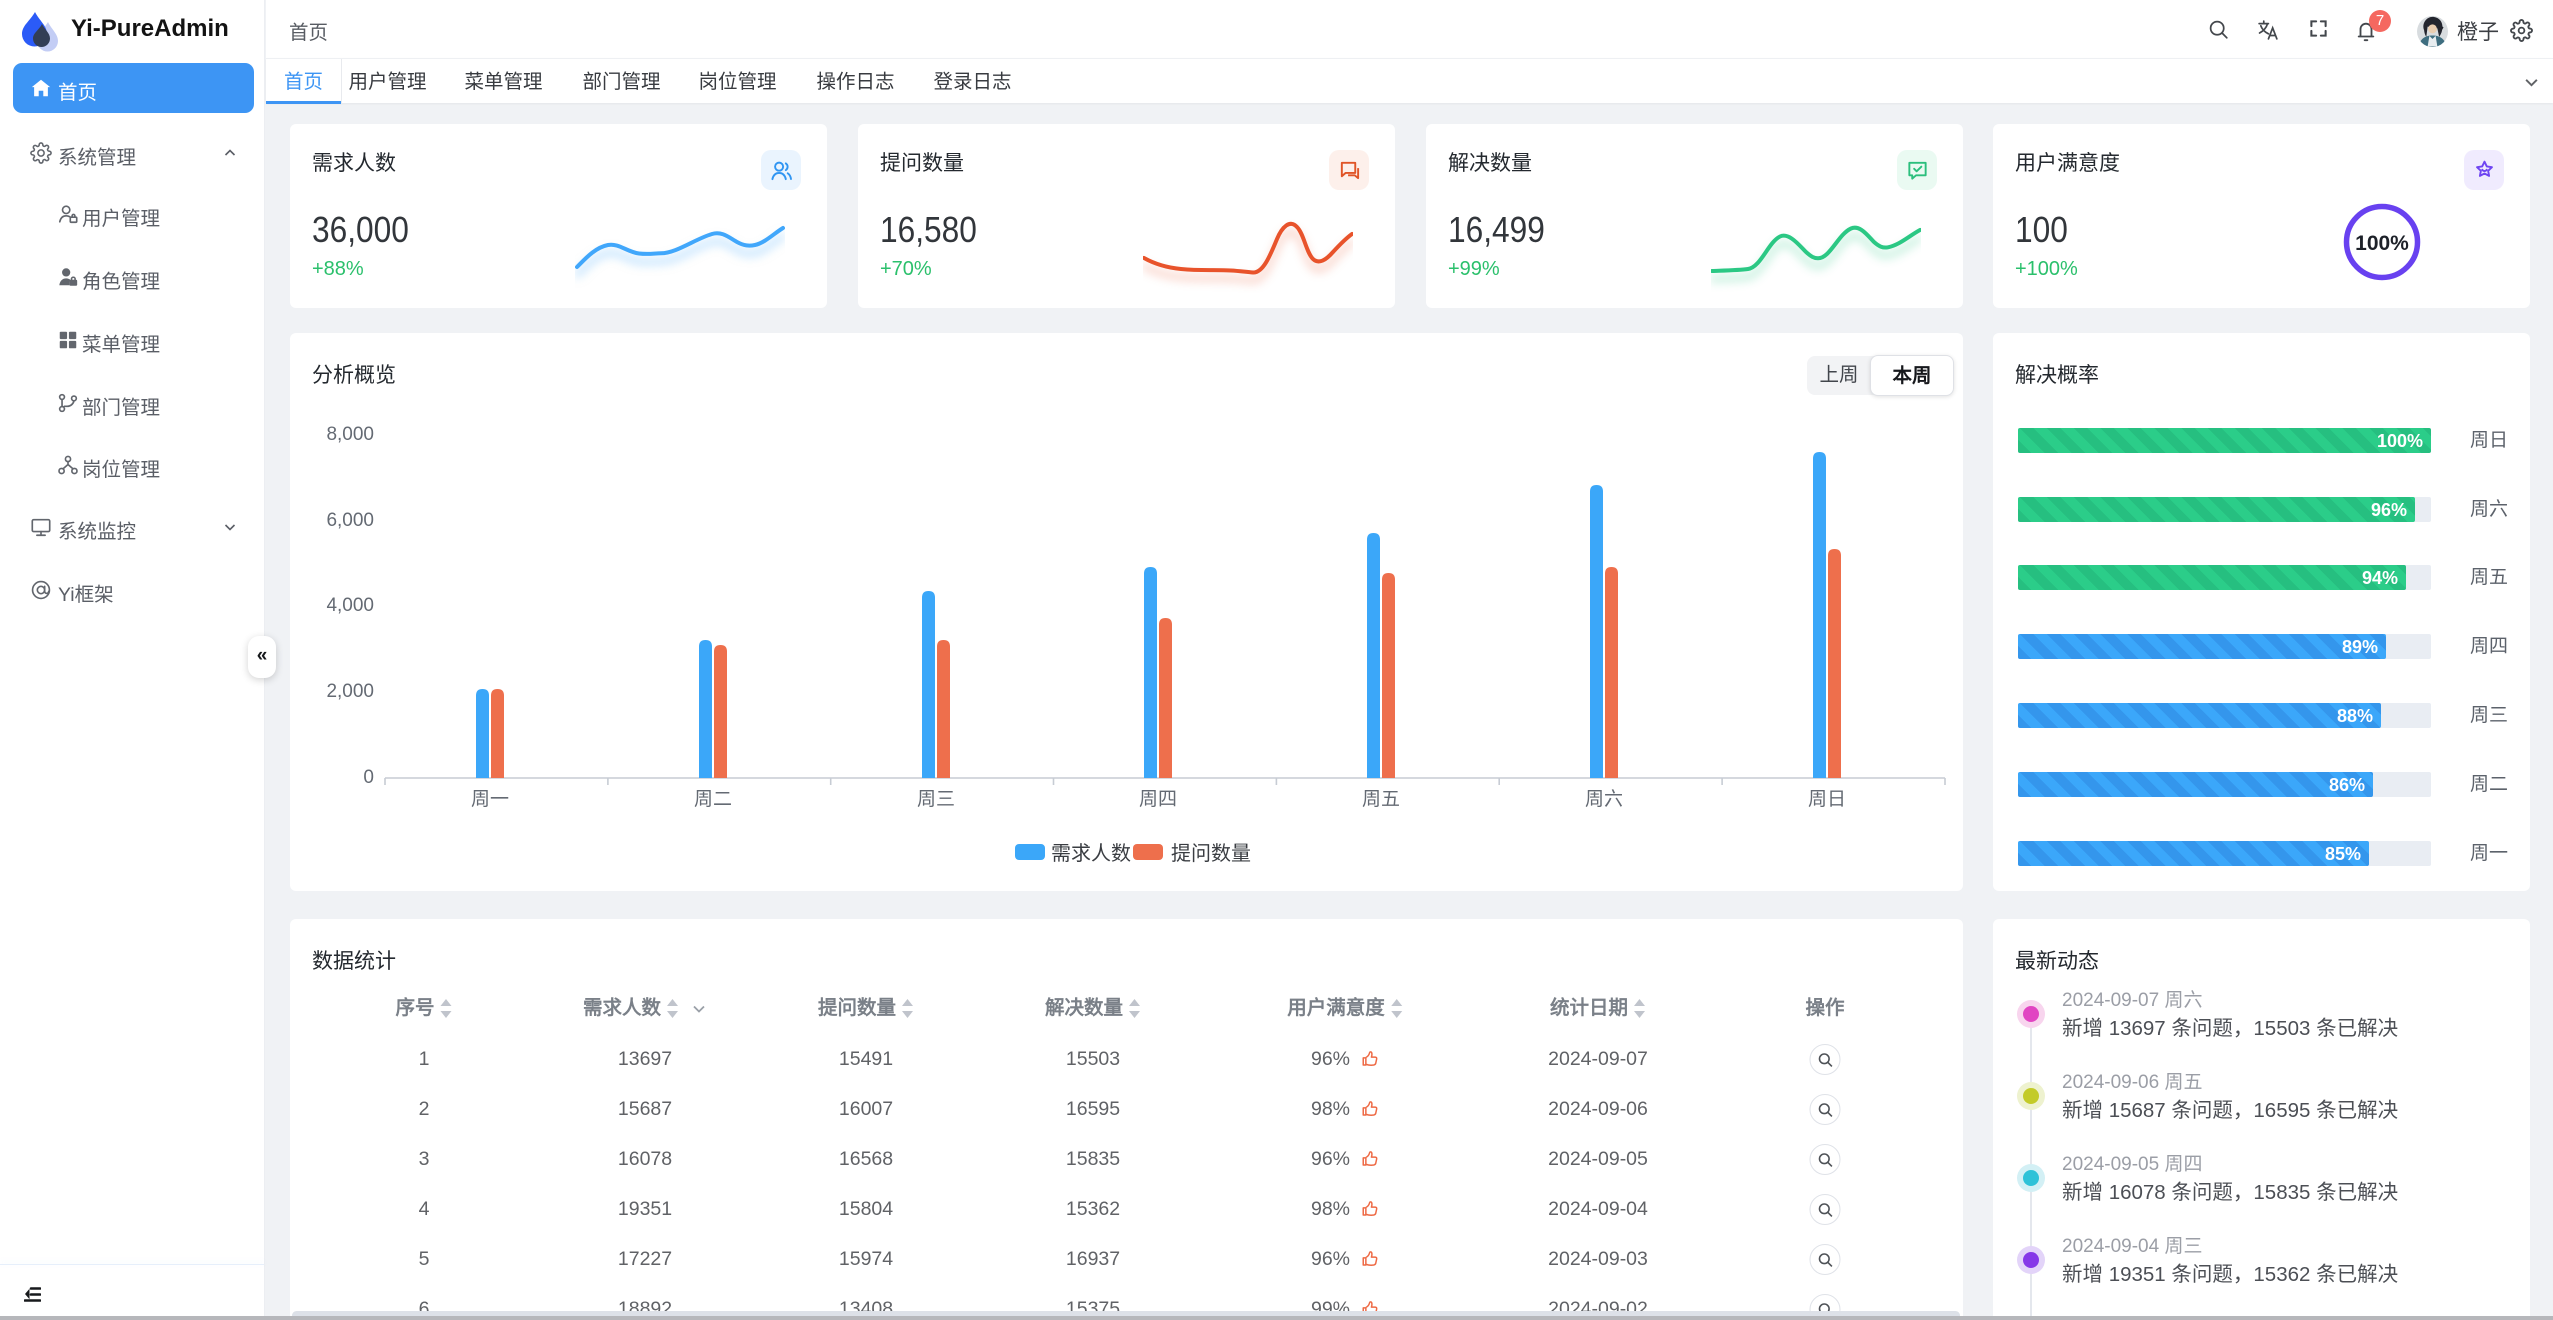 The height and width of the screenshot is (1320, 2553). I want to click on svg-text: 周日, so click(1827, 799).